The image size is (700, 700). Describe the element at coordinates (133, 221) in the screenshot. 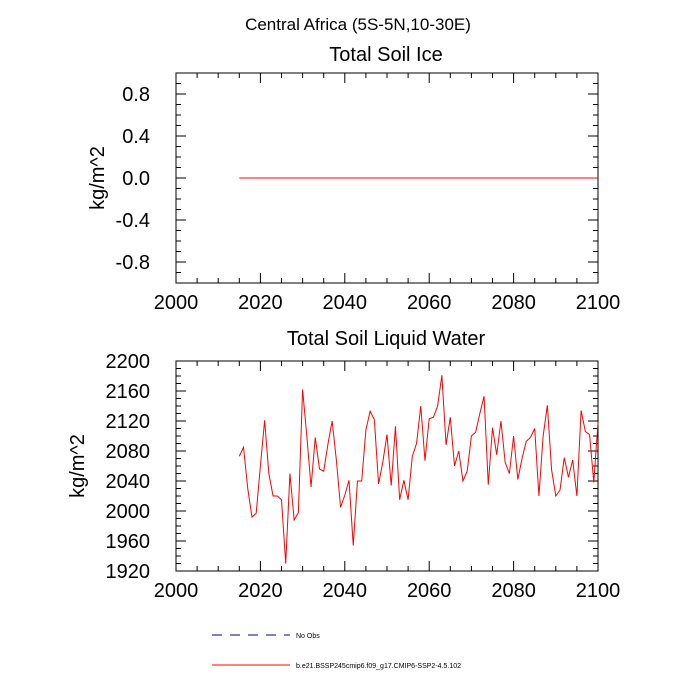

I see `y-tick-label: -0.4` at that location.